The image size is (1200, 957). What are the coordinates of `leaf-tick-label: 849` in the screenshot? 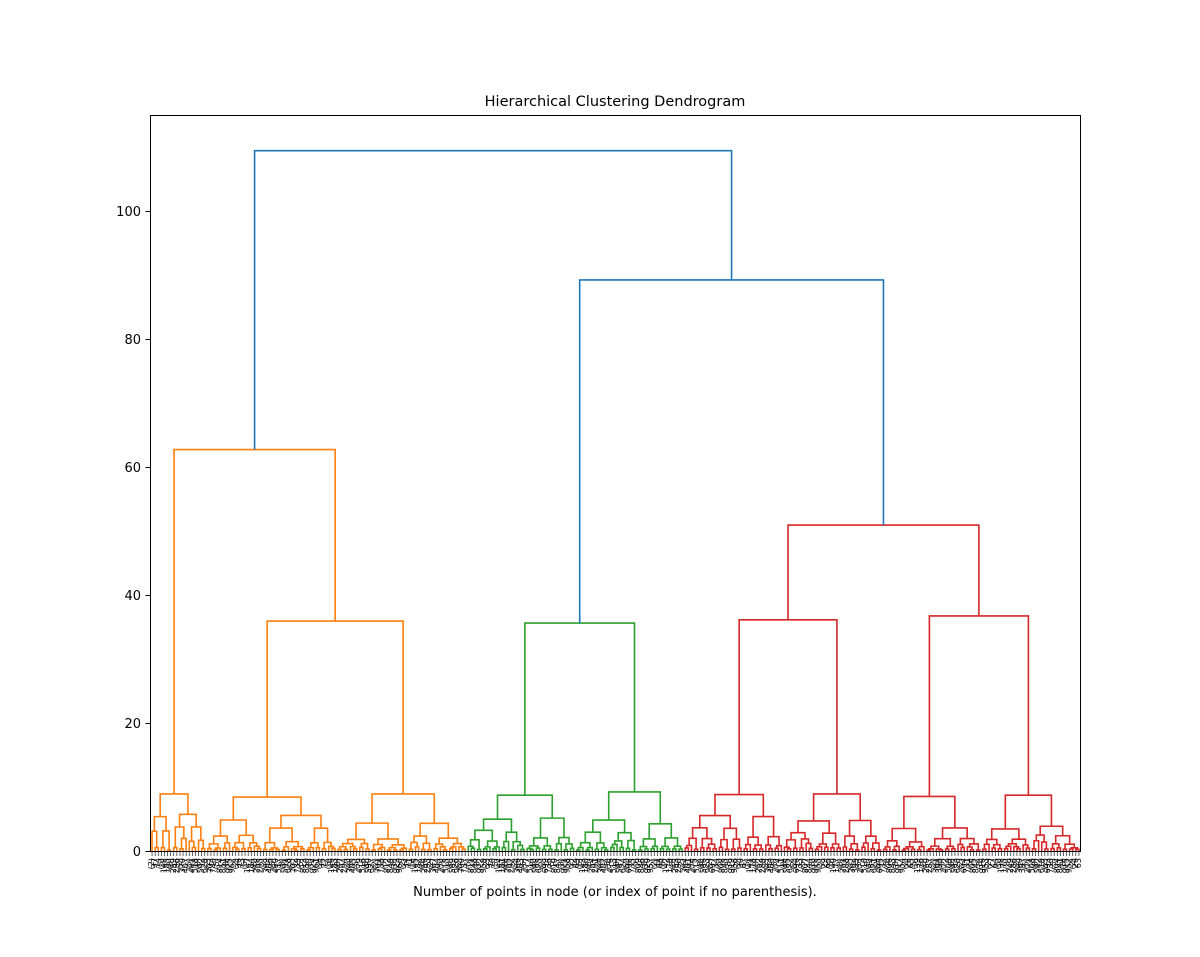 It's located at (390, 865).